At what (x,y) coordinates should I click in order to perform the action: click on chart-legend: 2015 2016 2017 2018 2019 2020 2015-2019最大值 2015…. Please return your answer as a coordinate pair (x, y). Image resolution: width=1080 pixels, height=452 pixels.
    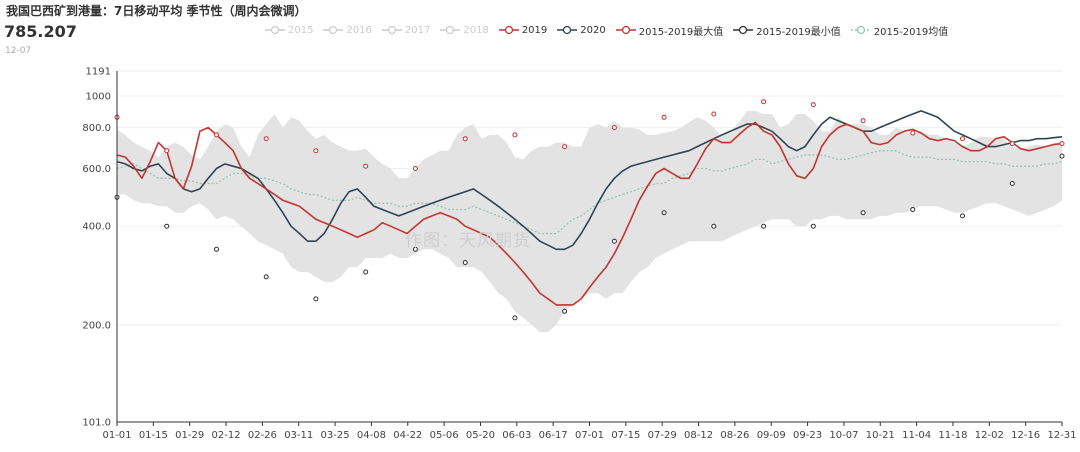
    Looking at the image, I should click on (611, 30).